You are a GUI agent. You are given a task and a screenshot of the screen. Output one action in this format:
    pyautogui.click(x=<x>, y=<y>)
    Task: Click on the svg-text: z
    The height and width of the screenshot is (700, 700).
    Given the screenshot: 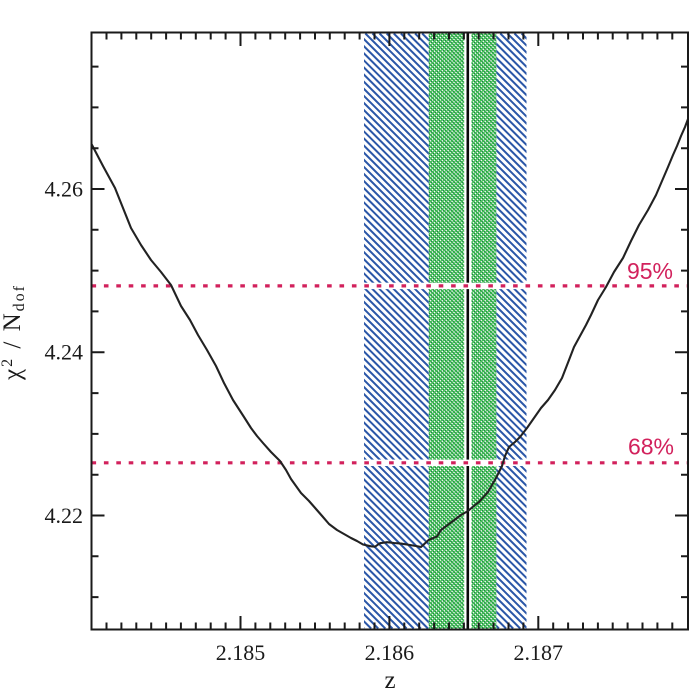 What is the action you would take?
    pyautogui.click(x=389, y=680)
    